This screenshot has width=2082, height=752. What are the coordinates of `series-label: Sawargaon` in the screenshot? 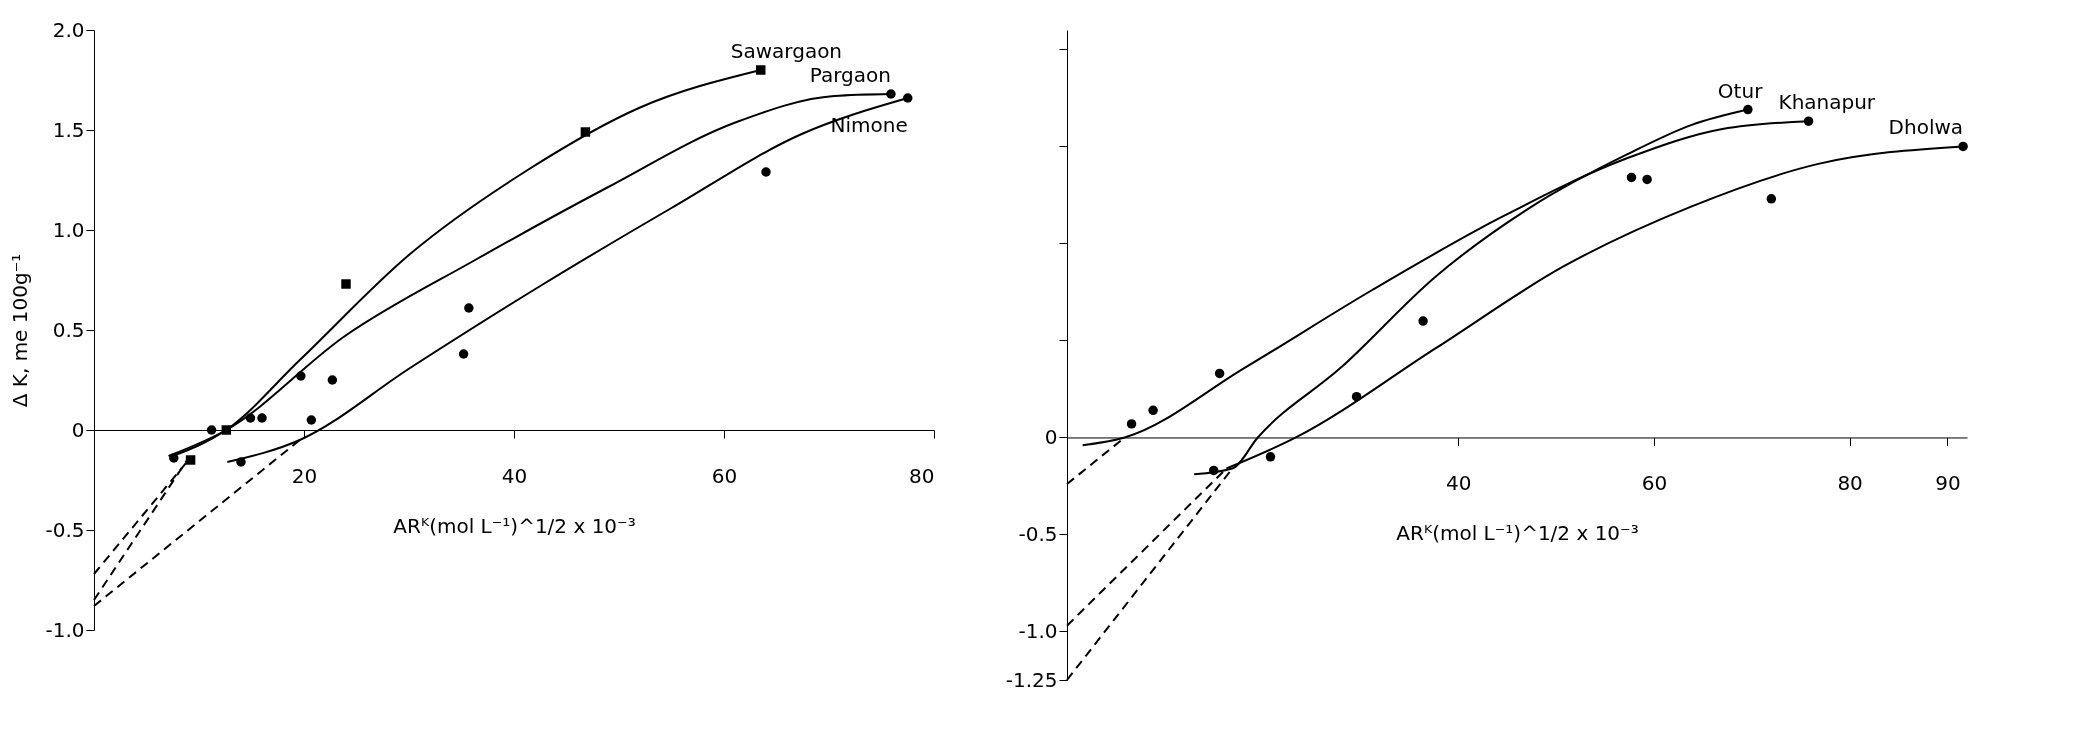 It's located at (786, 51).